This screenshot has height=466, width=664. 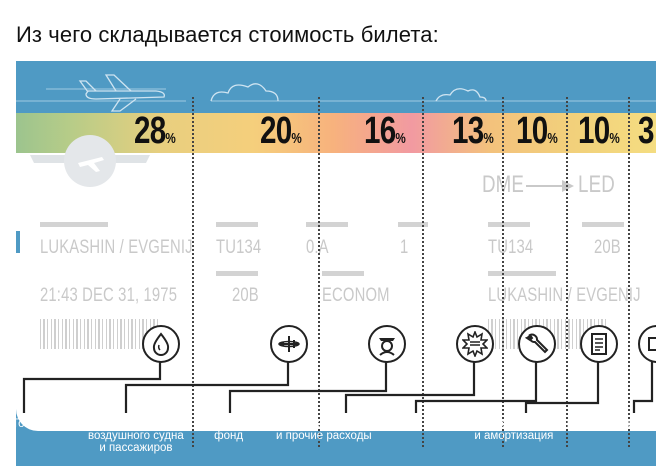 What do you see at coordinates (473, 131) in the screenshot?
I see `percent-advertising: 13%` at bounding box center [473, 131].